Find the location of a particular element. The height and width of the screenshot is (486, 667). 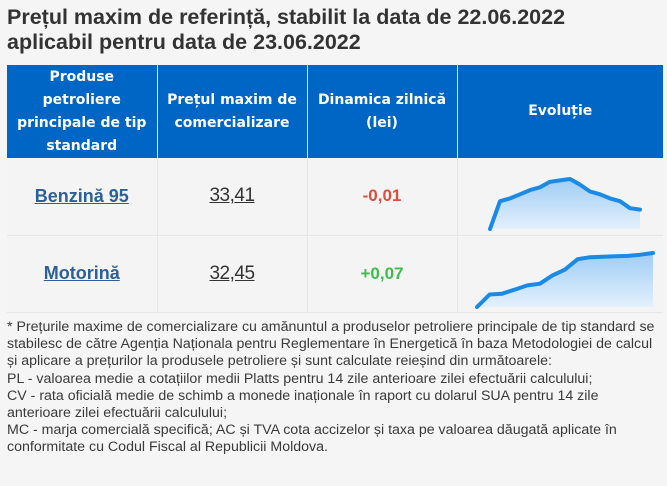

change-cell: -0,01 is located at coordinates (382, 197).